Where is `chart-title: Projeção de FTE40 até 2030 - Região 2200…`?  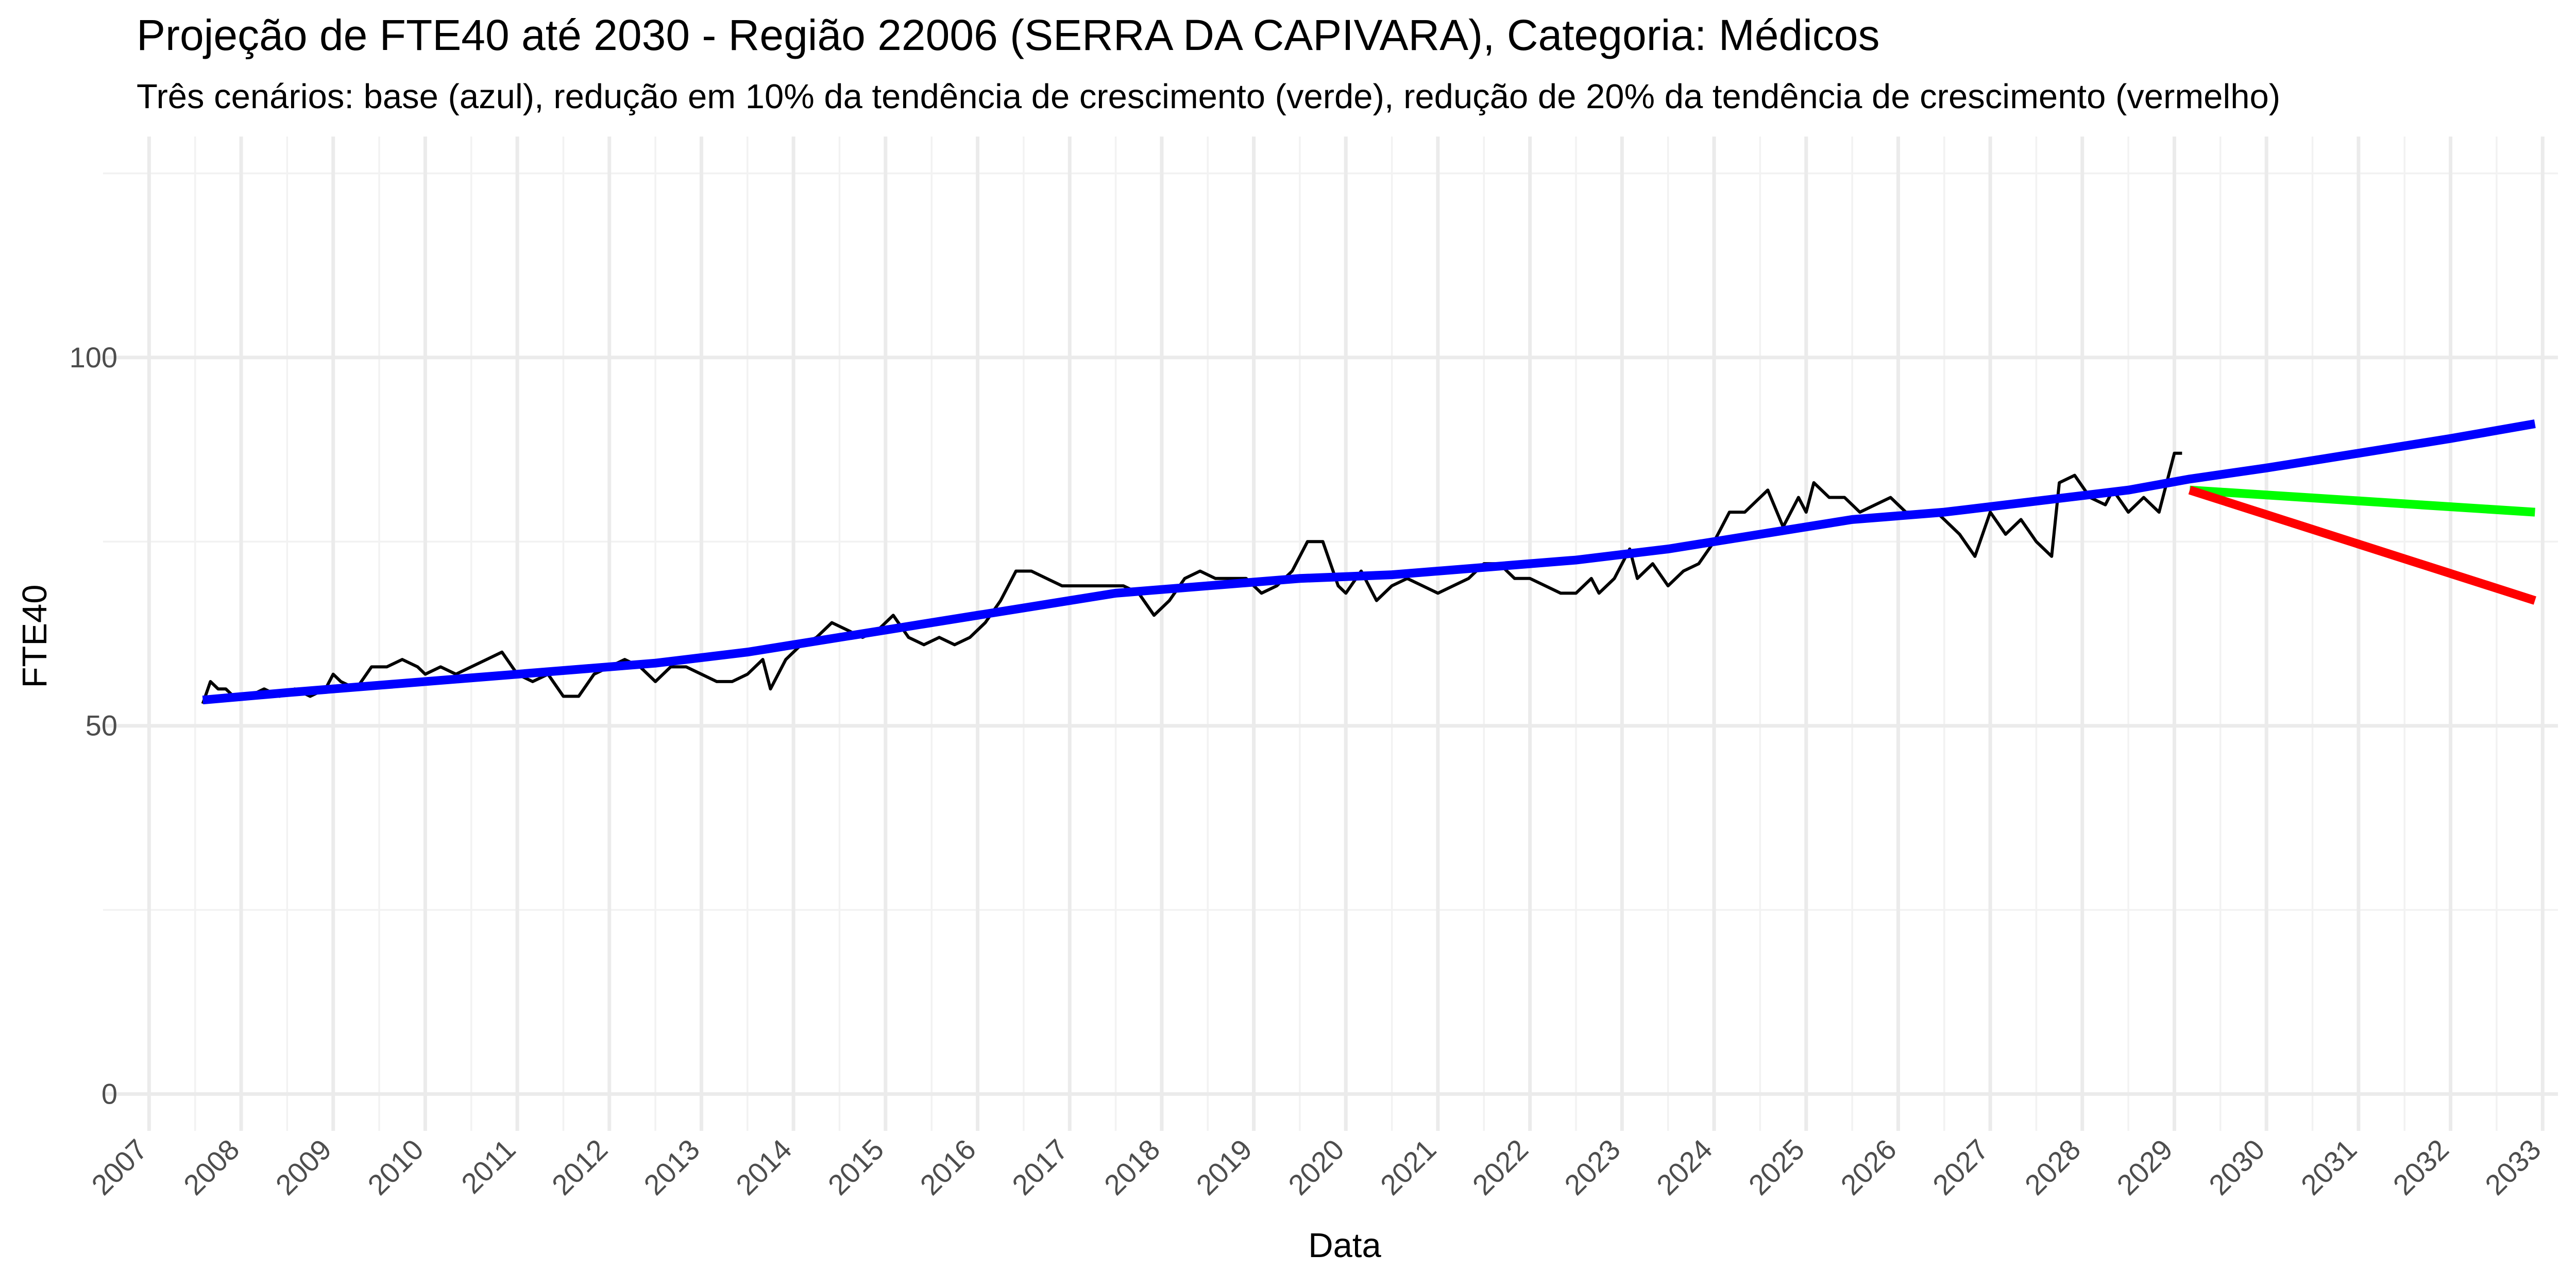
chart-title: Projeção de FTE40 até 2030 - Região 2200… is located at coordinates (1008, 35).